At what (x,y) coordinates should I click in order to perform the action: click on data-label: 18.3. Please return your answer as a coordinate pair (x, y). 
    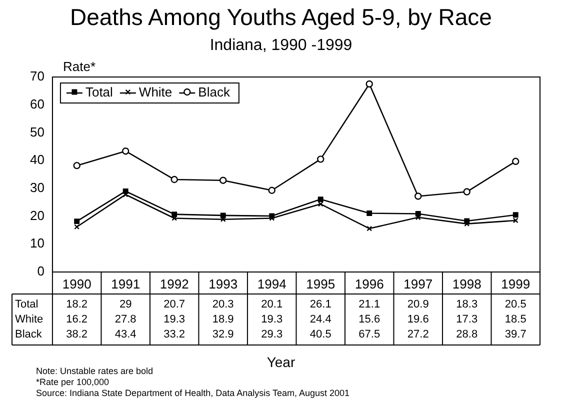
    Looking at the image, I should click on (467, 304).